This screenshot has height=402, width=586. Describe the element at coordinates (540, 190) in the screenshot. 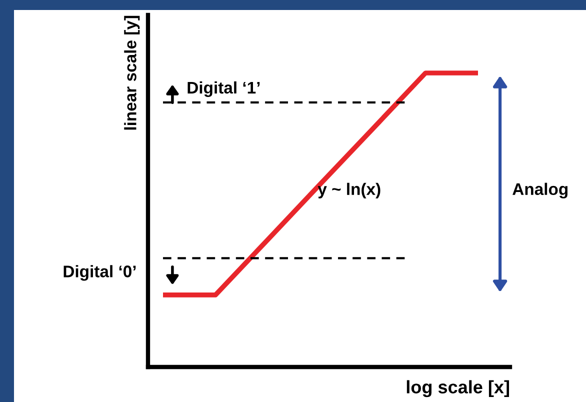

I see `text: Analog` at that location.